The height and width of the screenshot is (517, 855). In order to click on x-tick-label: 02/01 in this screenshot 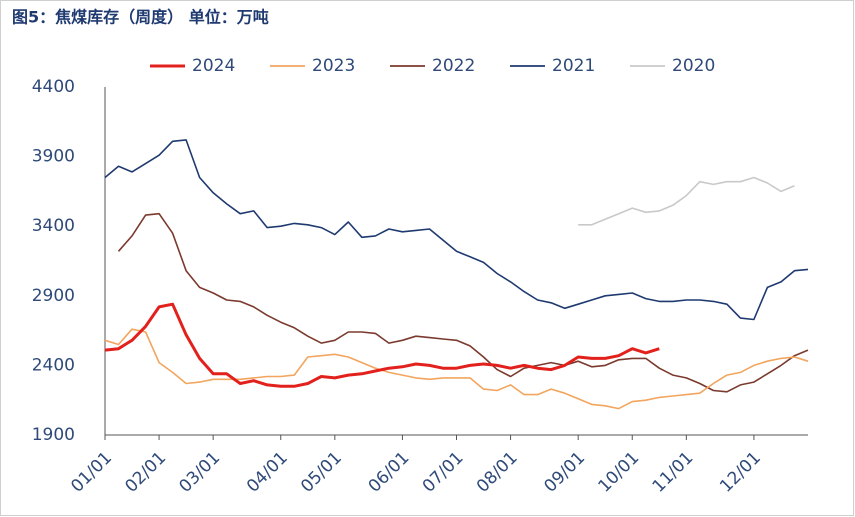, I will do `click(145, 472)`.